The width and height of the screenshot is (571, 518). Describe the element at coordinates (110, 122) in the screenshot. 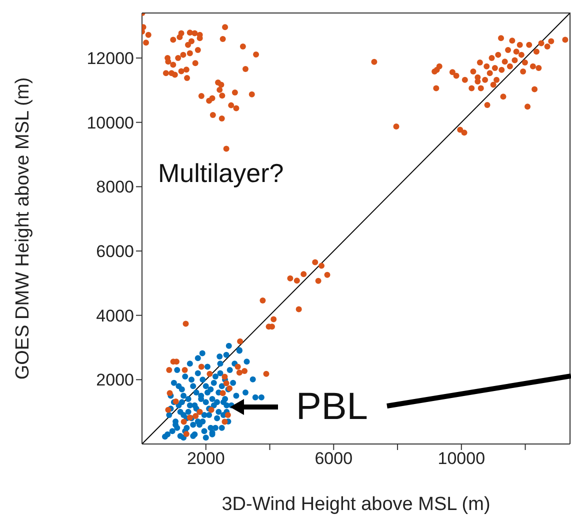

I see `y-tick-label: 10000` at that location.